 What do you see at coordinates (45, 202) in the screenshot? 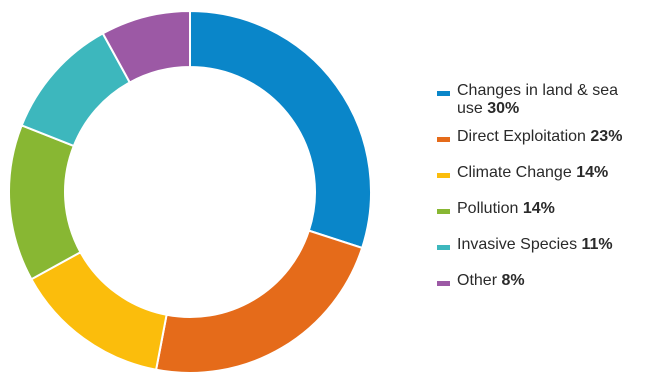
I see `slice-pollution` at bounding box center [45, 202].